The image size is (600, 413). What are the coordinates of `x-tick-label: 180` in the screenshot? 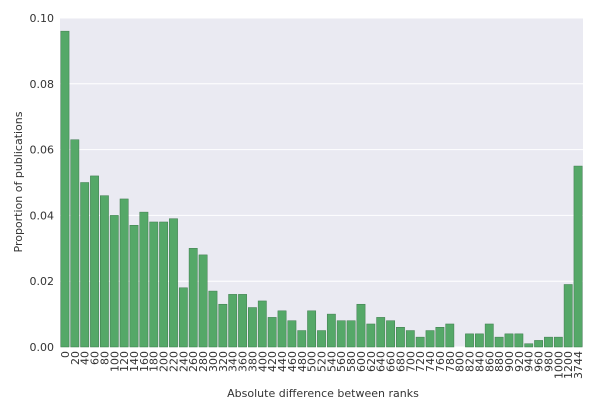 It's located at (154, 361).